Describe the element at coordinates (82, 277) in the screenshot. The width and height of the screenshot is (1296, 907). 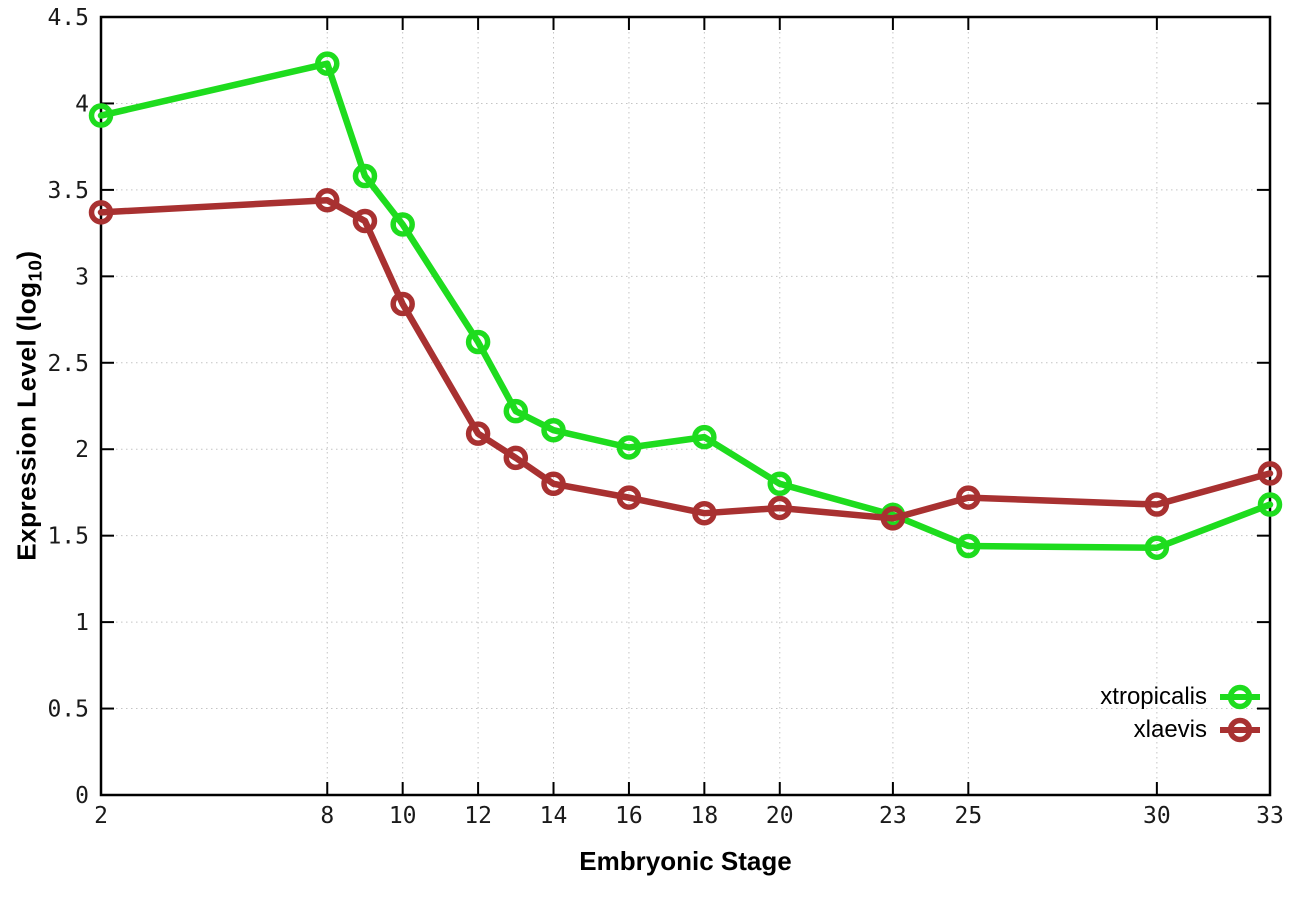
I see `y-tick-label: 3` at that location.